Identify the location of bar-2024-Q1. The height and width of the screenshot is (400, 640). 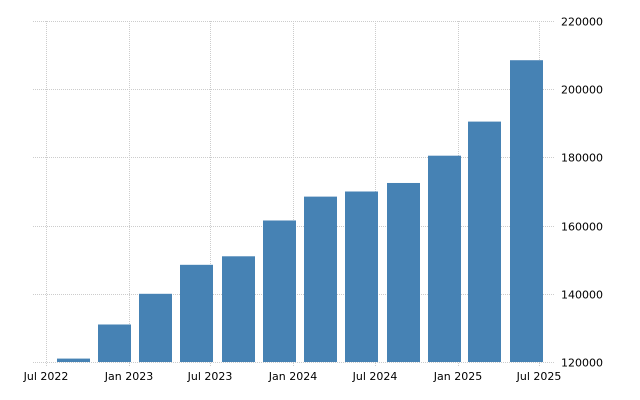
(320, 279).